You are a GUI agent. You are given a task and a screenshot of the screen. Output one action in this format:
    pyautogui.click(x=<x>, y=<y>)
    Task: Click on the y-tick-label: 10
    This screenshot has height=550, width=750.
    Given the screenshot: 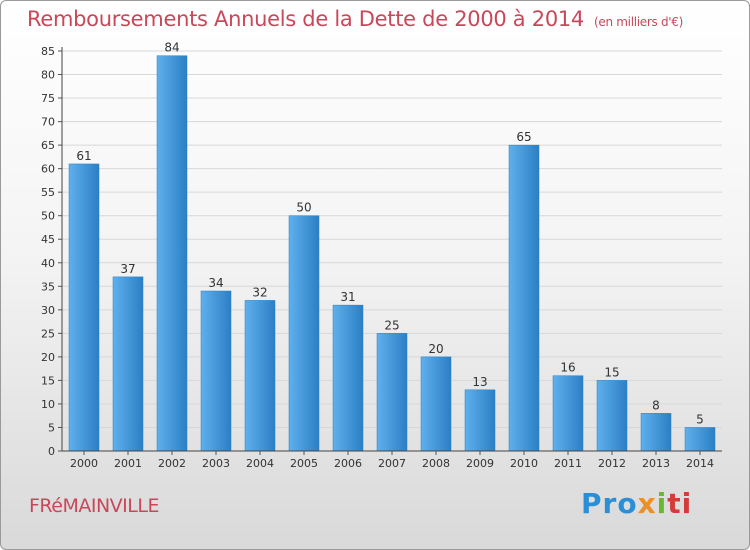 What is the action you would take?
    pyautogui.click(x=48, y=404)
    